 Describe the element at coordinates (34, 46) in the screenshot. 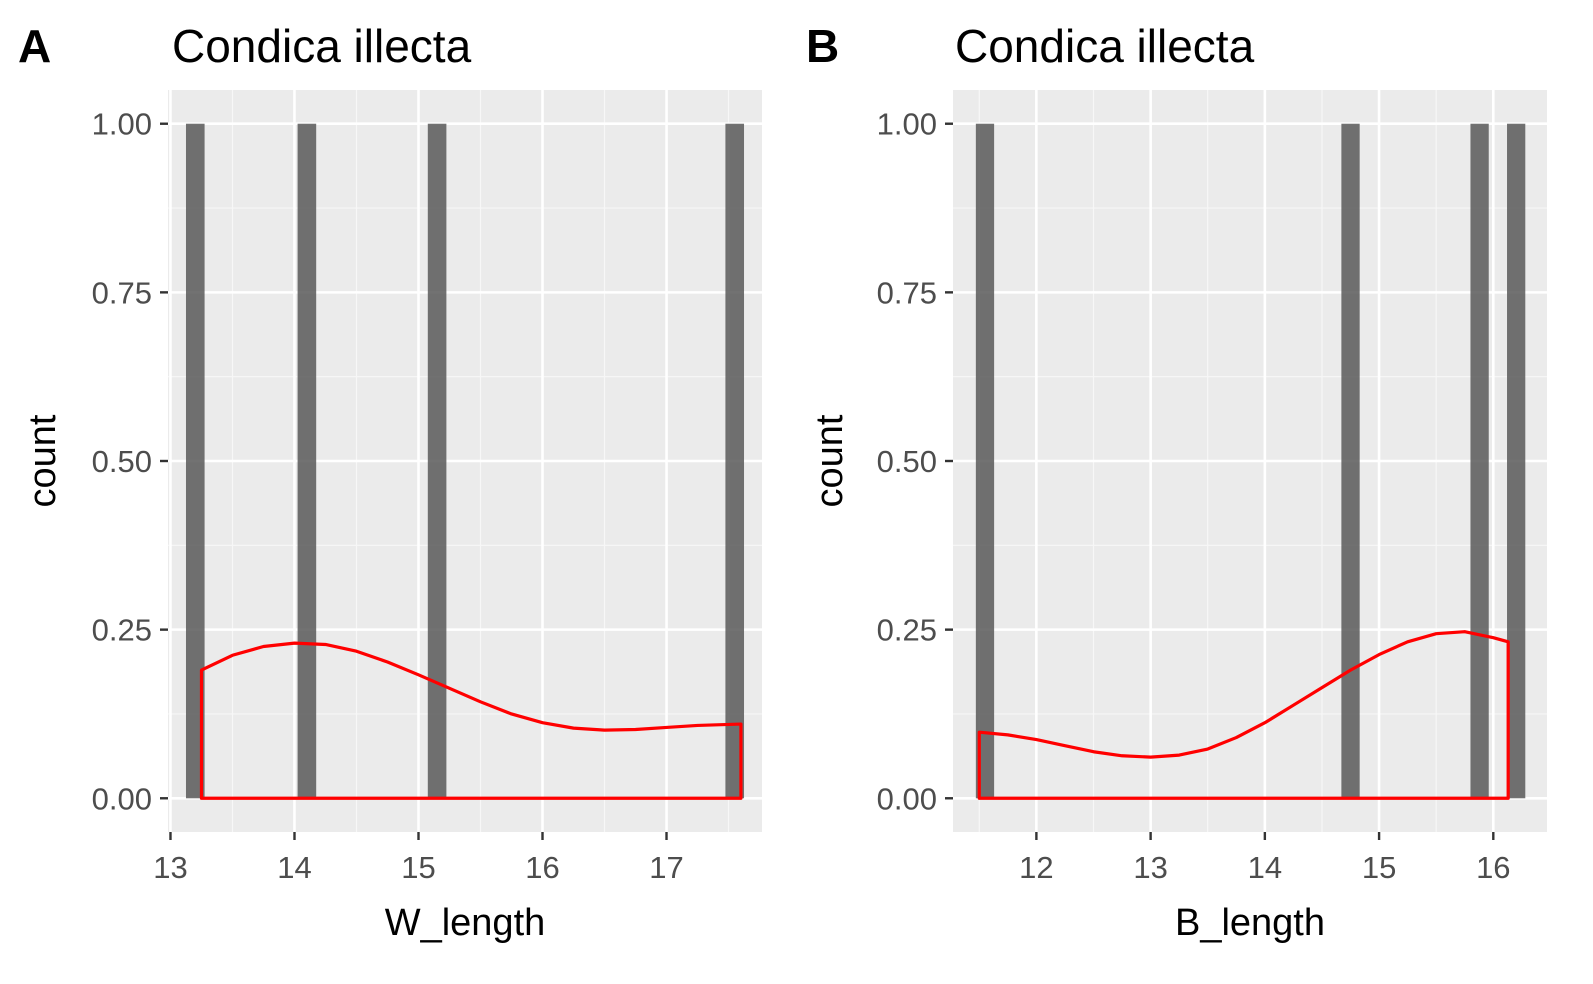

I see `panel-label: A` at that location.